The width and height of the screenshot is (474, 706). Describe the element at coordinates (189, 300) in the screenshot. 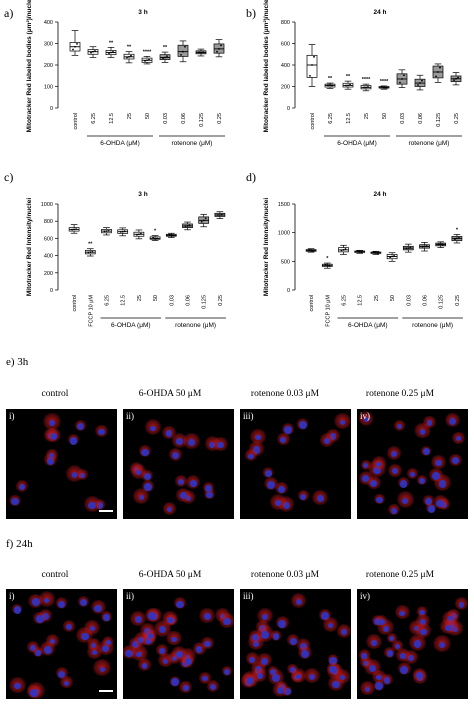

I see `x-tick-label: 0.06` at that location.